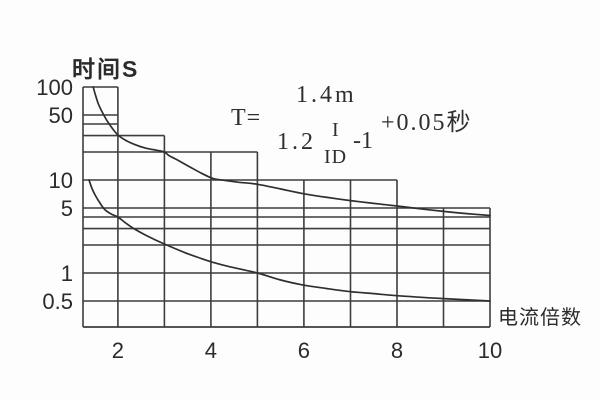 The width and height of the screenshot is (600, 400). Describe the element at coordinates (67, 273) in the screenshot. I see `y-tick-label: 1` at that location.